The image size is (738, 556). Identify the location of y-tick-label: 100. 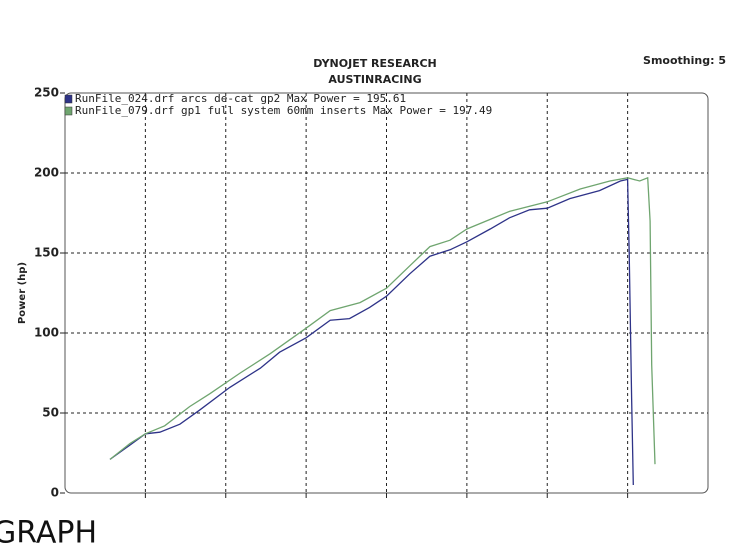
(46, 333).